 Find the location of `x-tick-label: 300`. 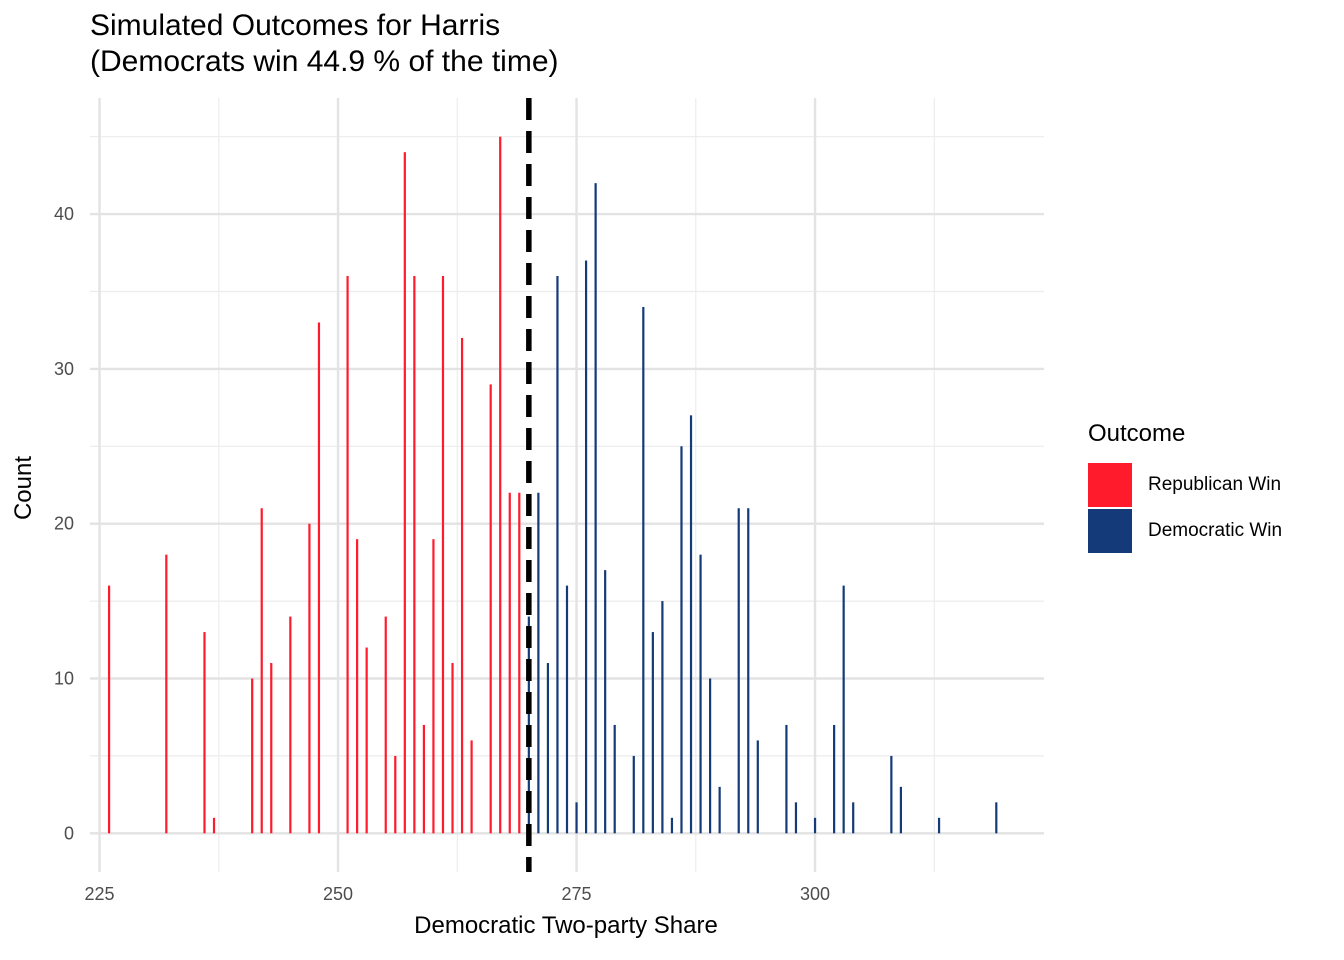

x-tick-label: 300 is located at coordinates (815, 894).